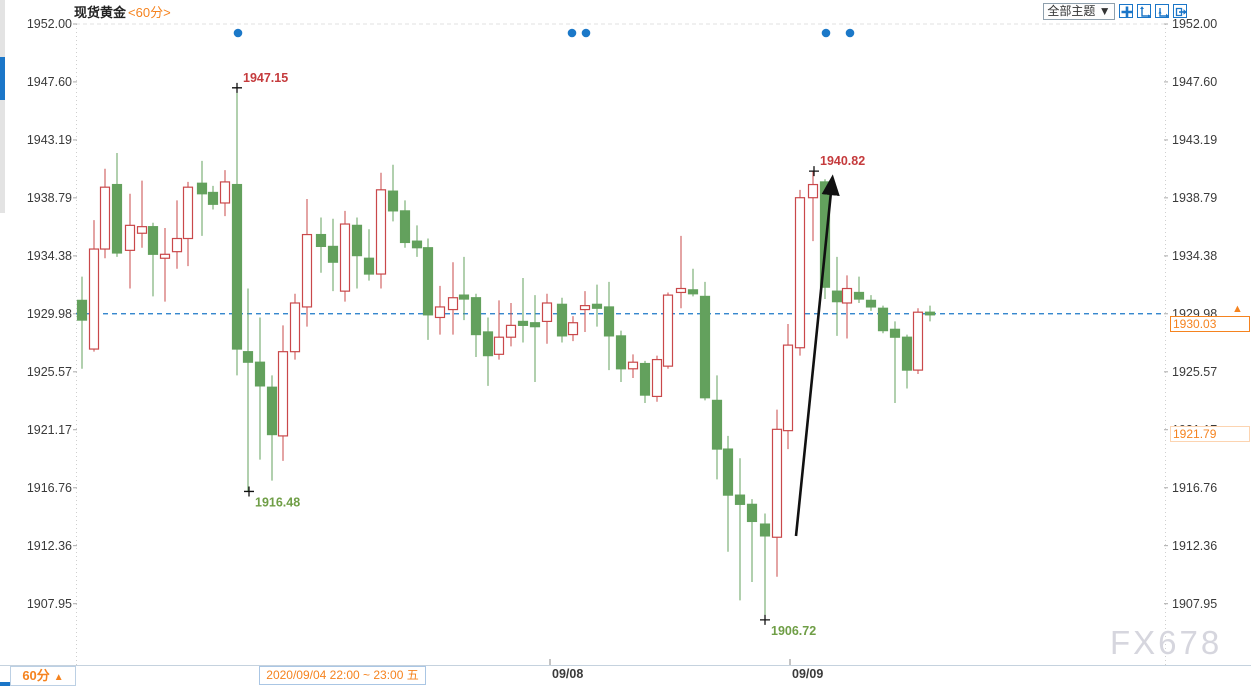  I want to click on y-axis-label-right: 1938.79, so click(1194, 198).